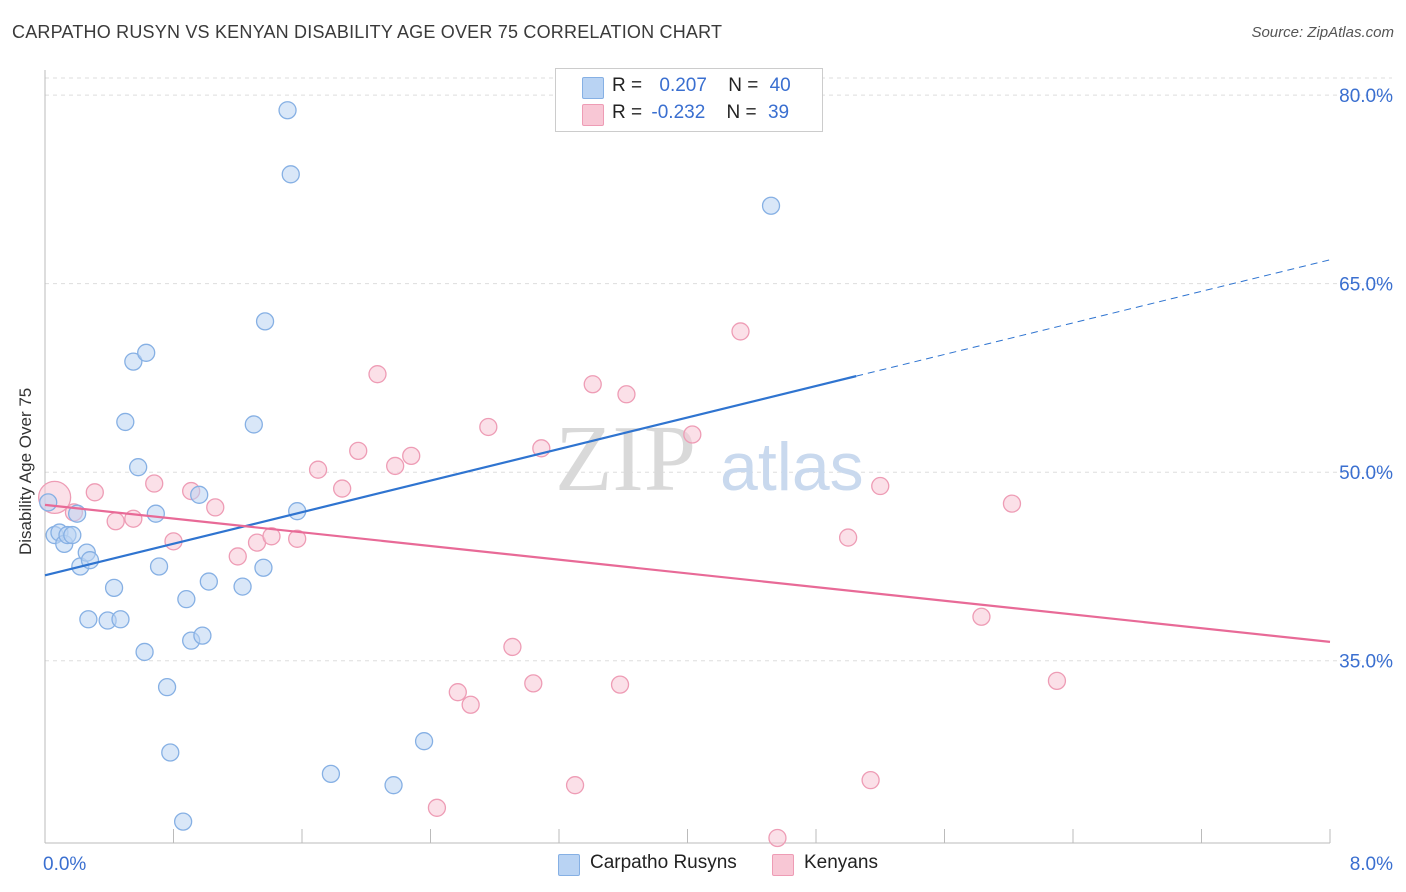  I want to click on legend-r-value: -0.232, so click(678, 112).